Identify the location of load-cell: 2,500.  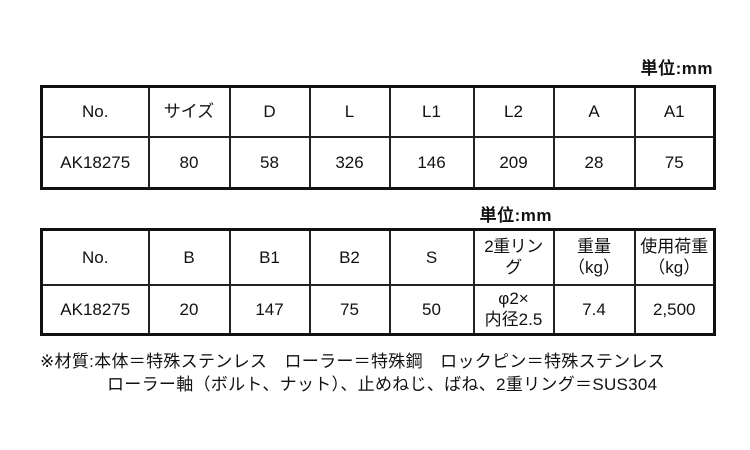
(674, 309).